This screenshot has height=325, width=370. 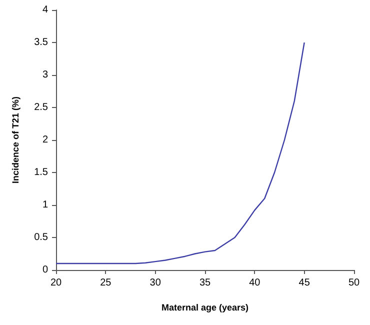 What do you see at coordinates (205, 283) in the screenshot?
I see `x-tick-label: 35` at bounding box center [205, 283].